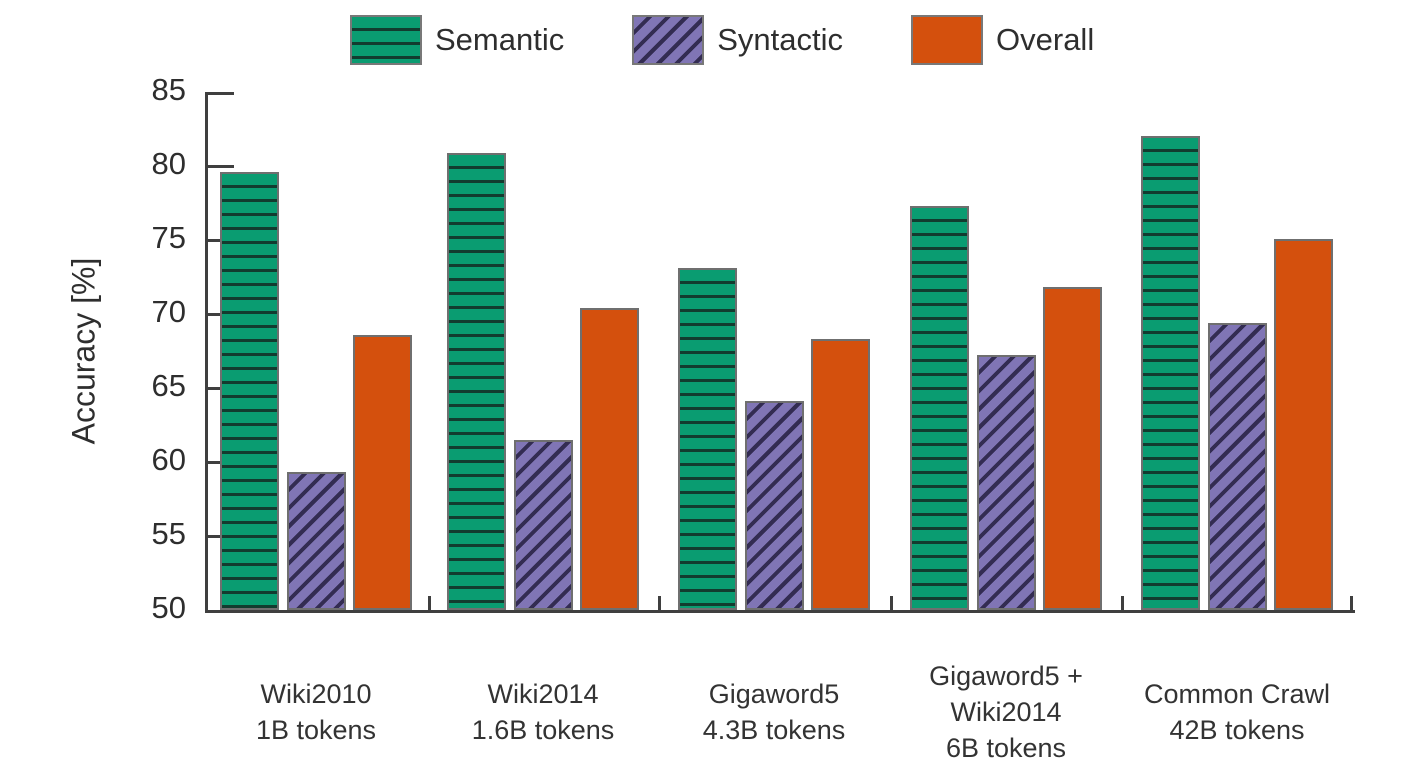 This screenshot has width=1428, height=776. What do you see at coordinates (168, 89) in the screenshot?
I see `y-tick-label: 85` at bounding box center [168, 89].